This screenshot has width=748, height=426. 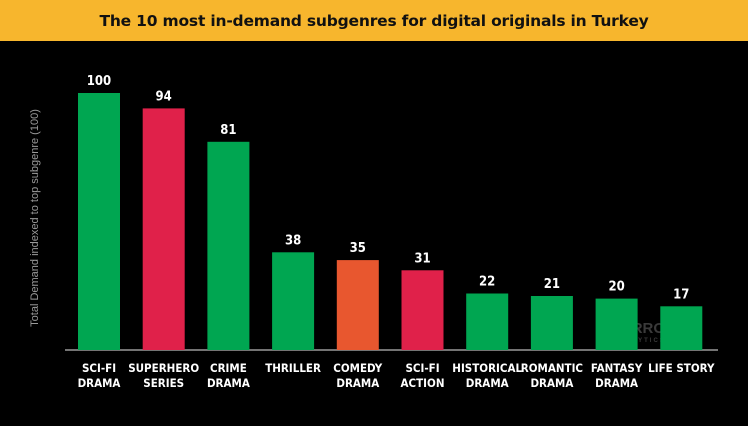 What do you see at coordinates (293, 368) in the screenshot?
I see `category-label-3: THRILLER` at bounding box center [293, 368].